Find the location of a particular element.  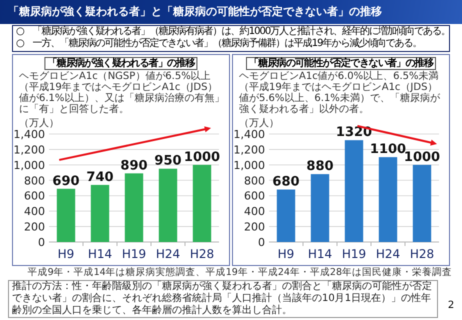

chart-subtitle: ヘモグロビンA1c値が6.0%以上、6.5%未満（平成19年まではヘモグロビンA1c（JDS）値が5.6%以上、6.1%未満）で、「糖尿病が強く疑われる者」以外の者。 is located at coordinates (340, 93).